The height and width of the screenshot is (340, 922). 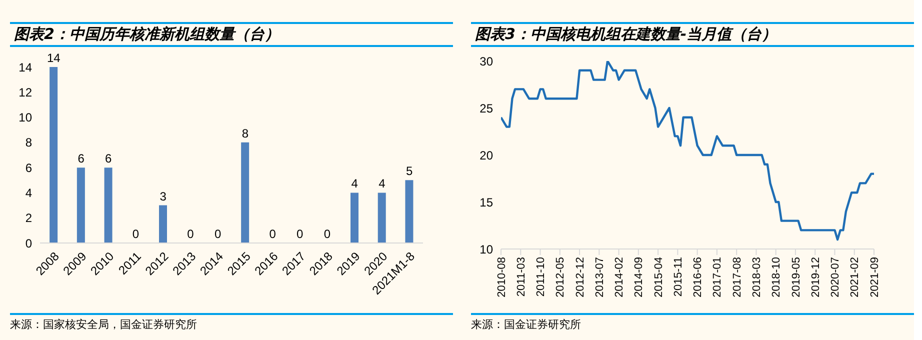 What do you see at coordinates (855, 277) in the screenshot?
I see `x-tick-label: 2021-02` at bounding box center [855, 277].